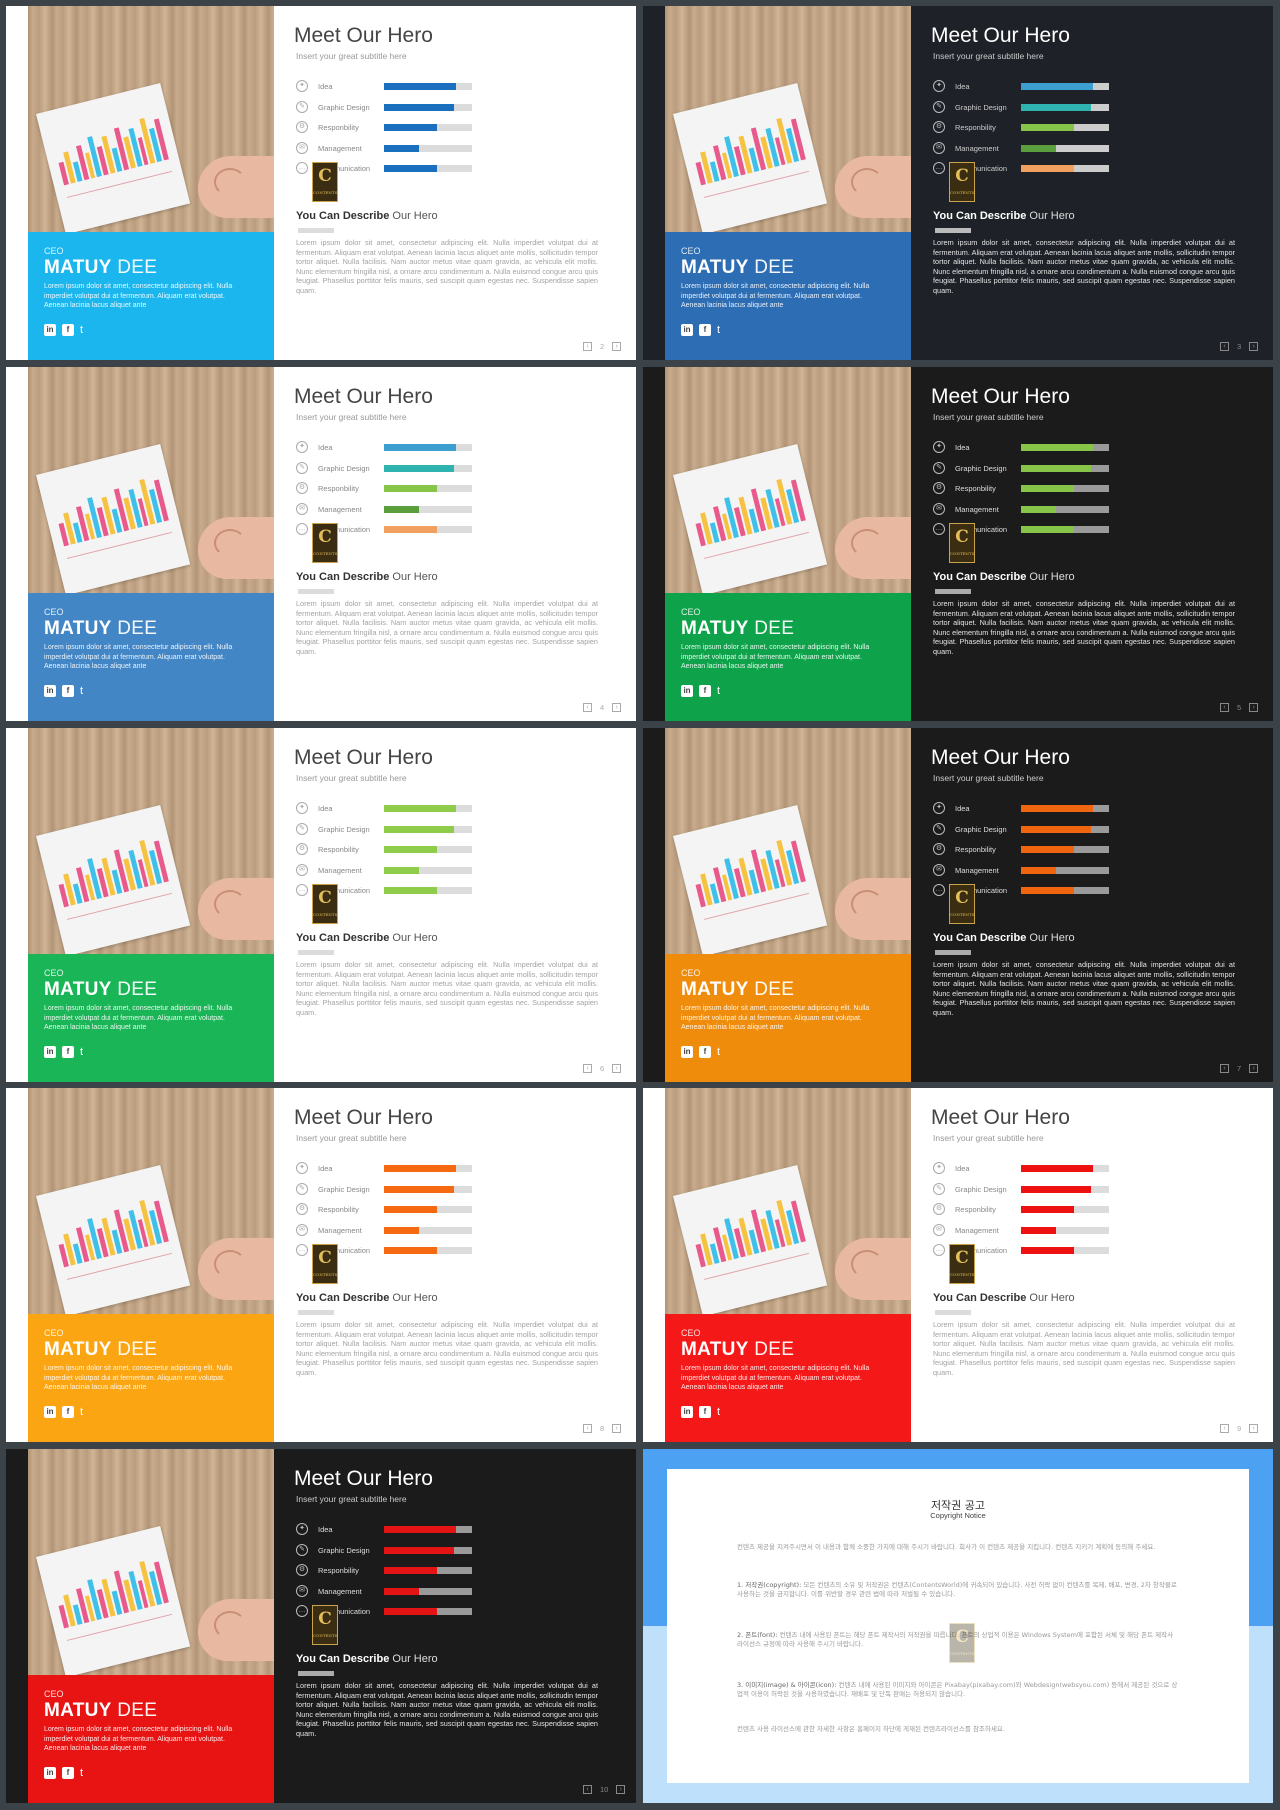 The height and width of the screenshot is (1810, 1280). Describe the element at coordinates (1093, 853) in the screenshot. I see `skill-row: ⚙ Responbility` at that location.